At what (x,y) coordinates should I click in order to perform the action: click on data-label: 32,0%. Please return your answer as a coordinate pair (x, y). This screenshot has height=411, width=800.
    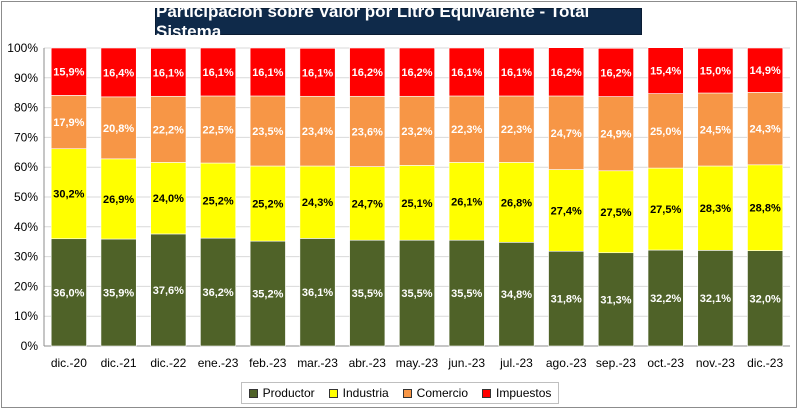
    Looking at the image, I should click on (765, 299).